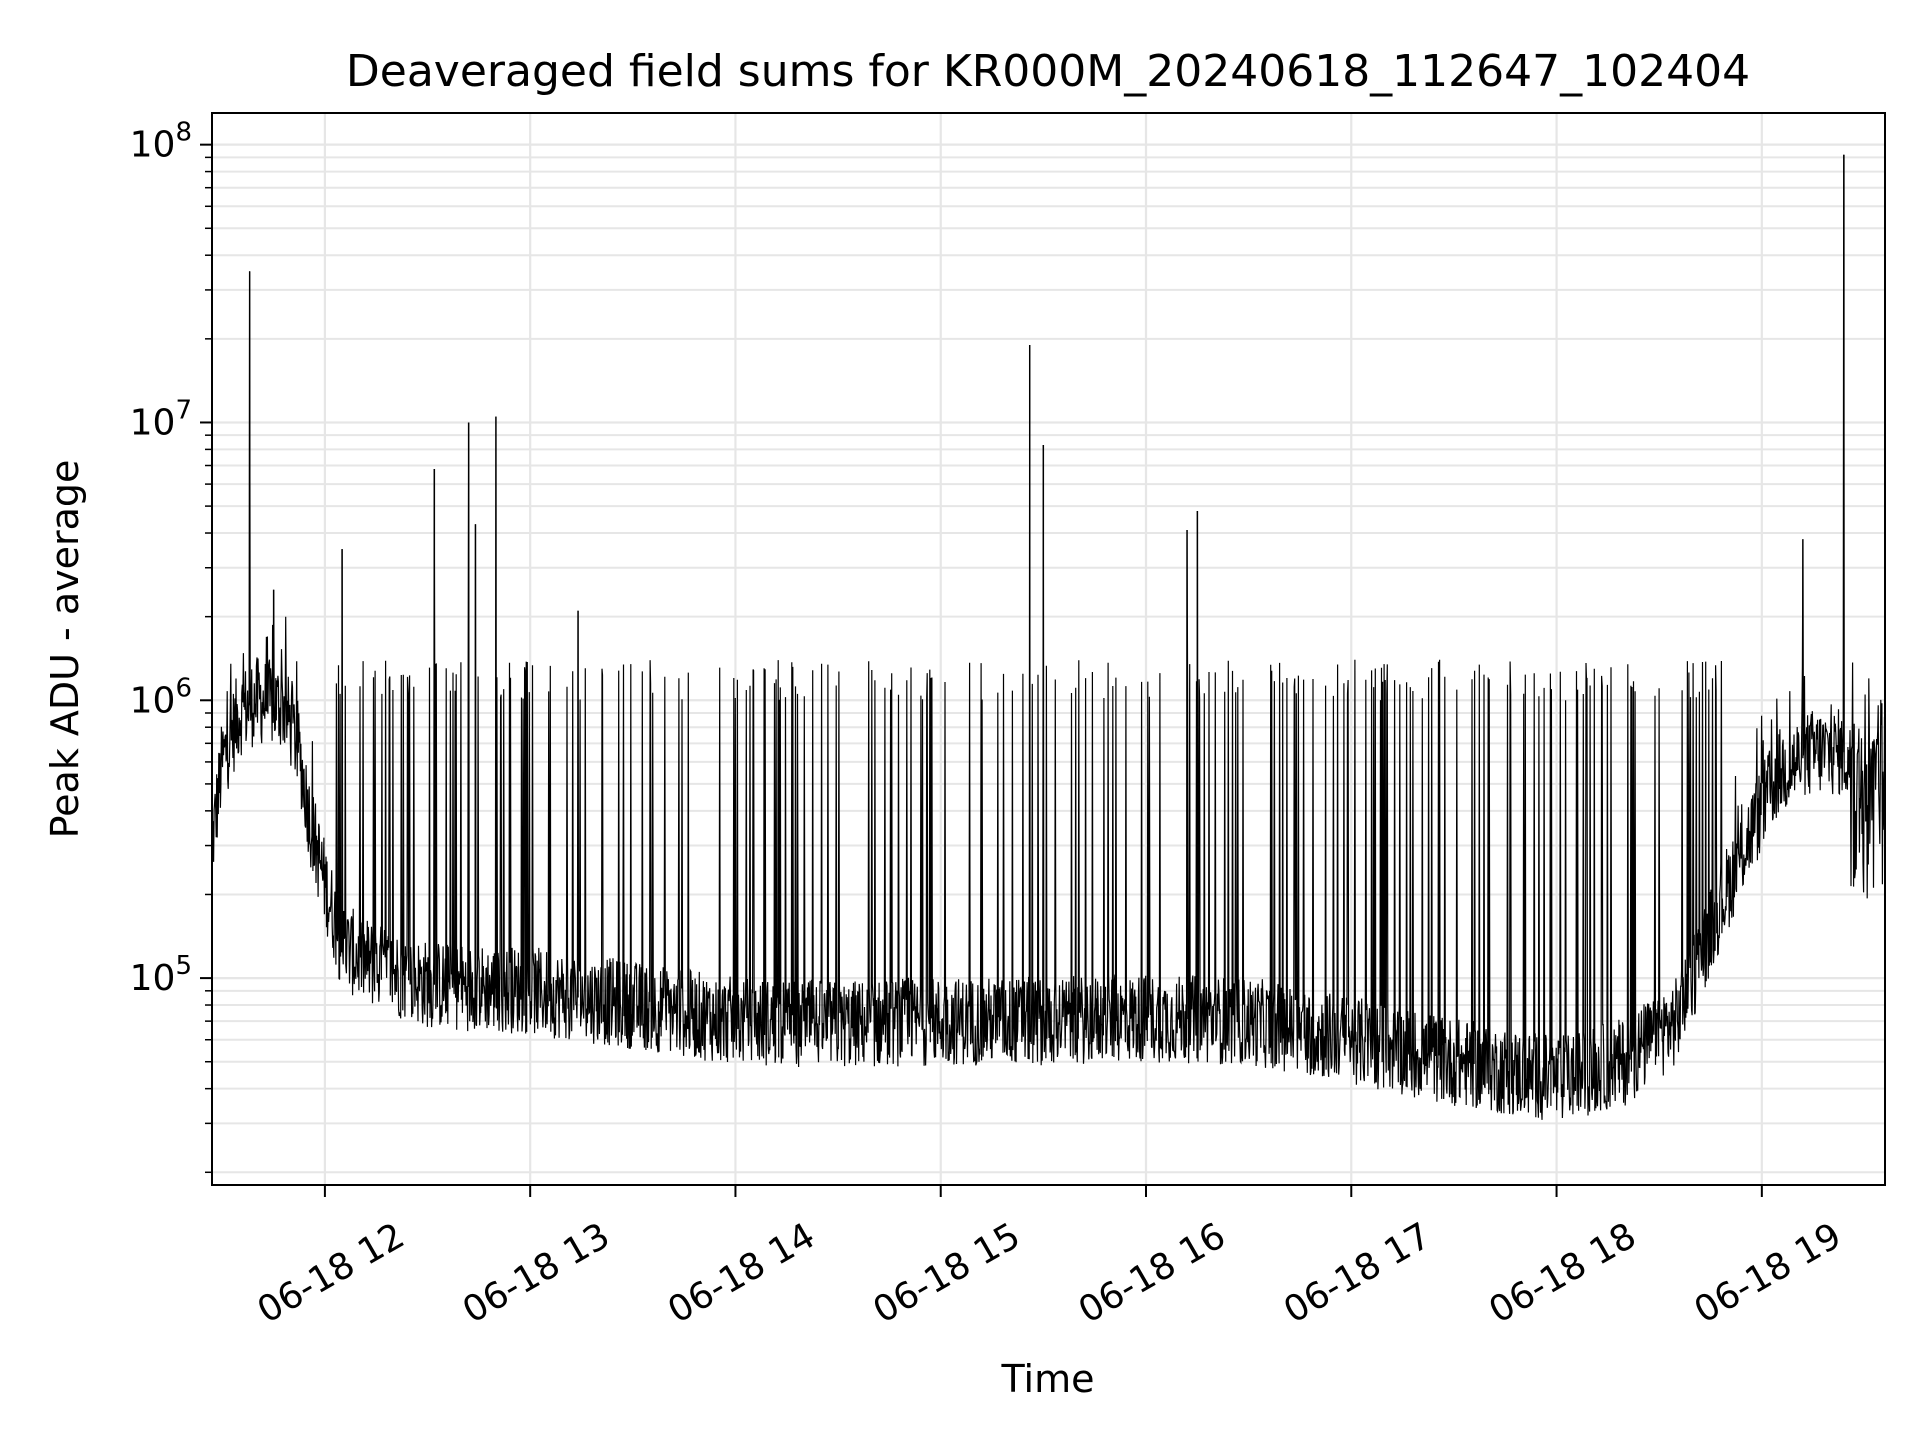 This screenshot has height=1440, width=1920. What do you see at coordinates (161, 142) in the screenshot?
I see `y-tick-label: 10⁸` at bounding box center [161, 142].